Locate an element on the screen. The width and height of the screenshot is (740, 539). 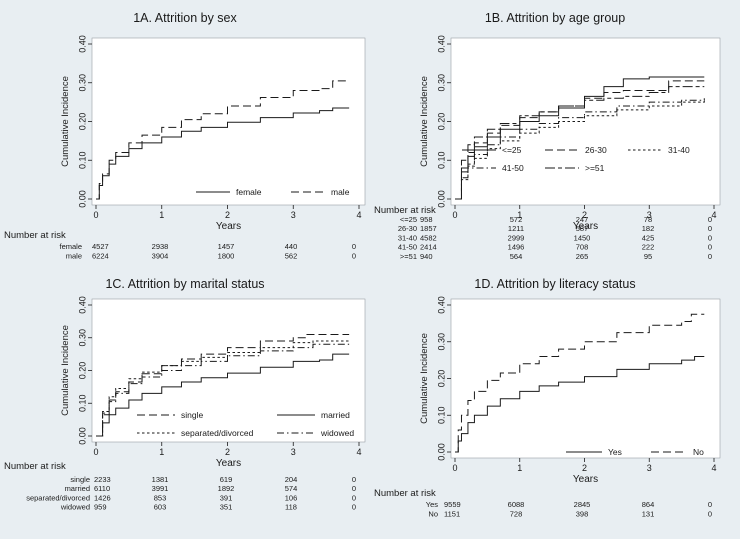
risk-row-label: 31-40 is located at coordinates (407, 237).